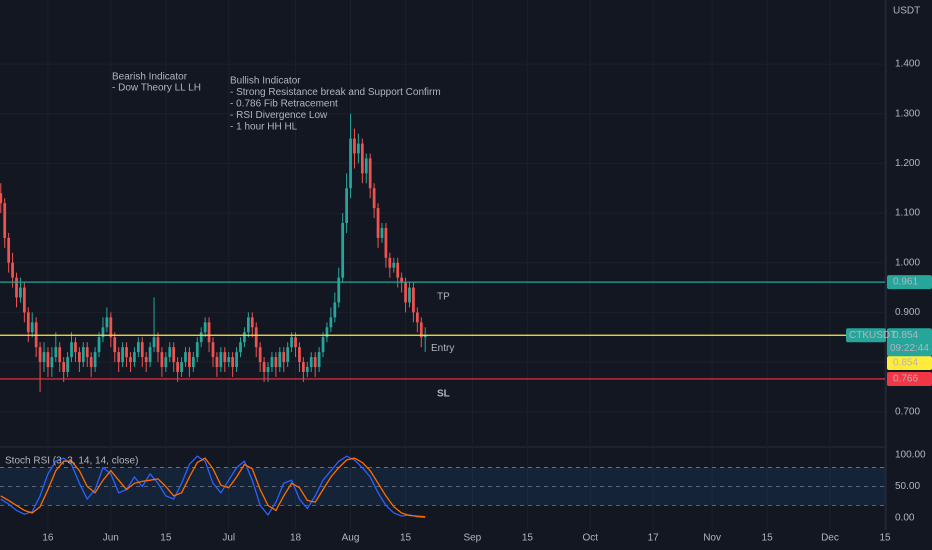 This screenshot has height=550, width=932. Describe the element at coordinates (284, 104) in the screenshot. I see `bullish-note: - 0.786 Fib Retracement` at that location.